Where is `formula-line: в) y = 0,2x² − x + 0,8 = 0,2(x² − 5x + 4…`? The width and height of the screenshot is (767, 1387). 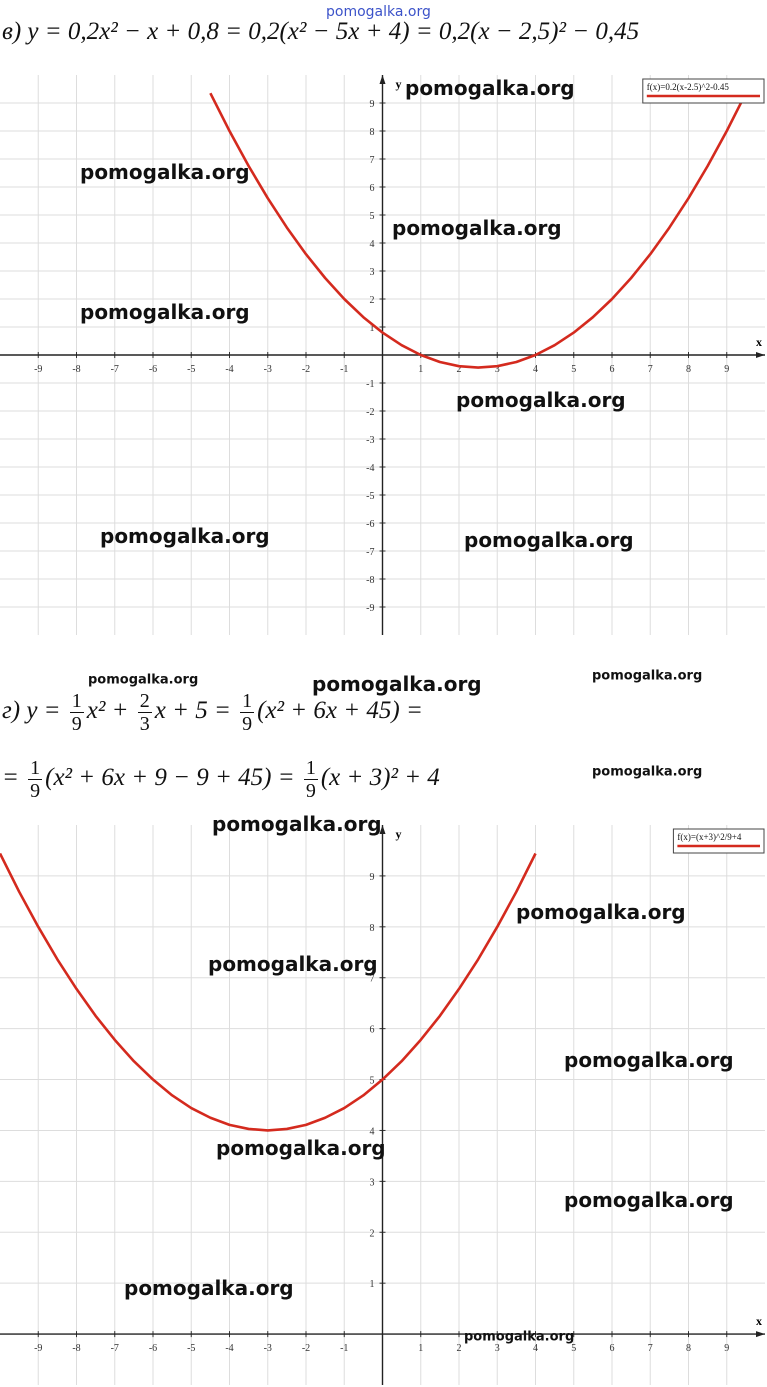 formula-line: в) y = 0,2x² − x + 0,8 = 0,2(x² − 5x + 4… is located at coordinates (320, 32).